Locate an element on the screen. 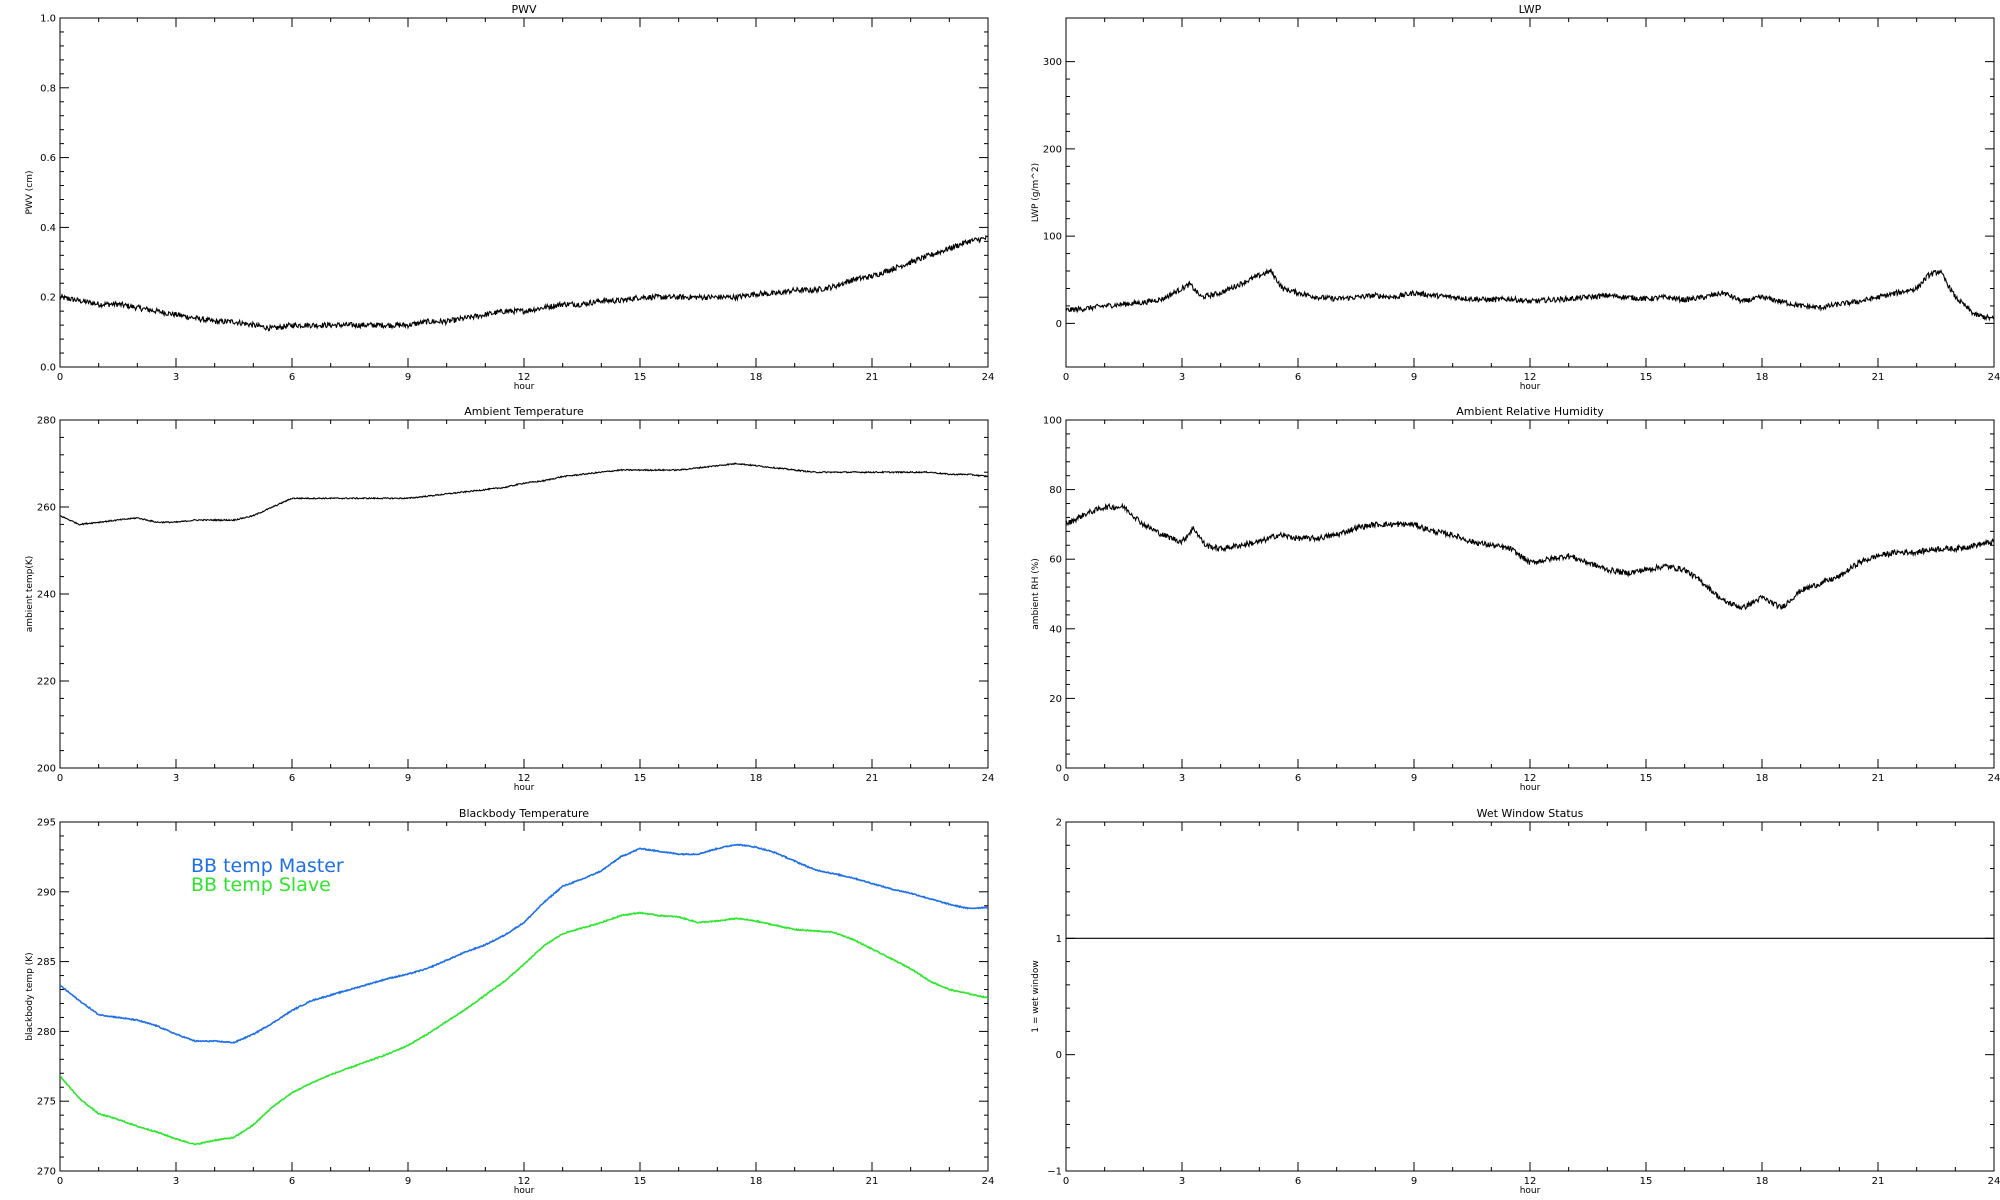 This screenshot has height=1200, width=2000. y-tick-label: −1 is located at coordinates (1054, 1172).